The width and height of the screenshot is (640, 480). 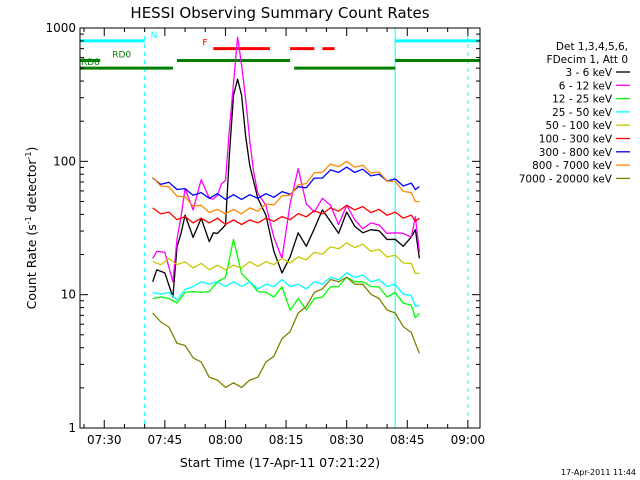 What do you see at coordinates (154, 36) in the screenshot?
I see `flag-label-n: N` at bounding box center [154, 36].